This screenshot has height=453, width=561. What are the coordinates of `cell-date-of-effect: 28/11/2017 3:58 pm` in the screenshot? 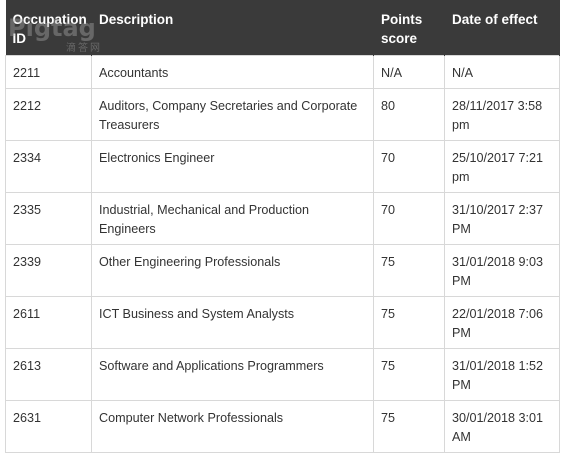 It's located at (502, 114).